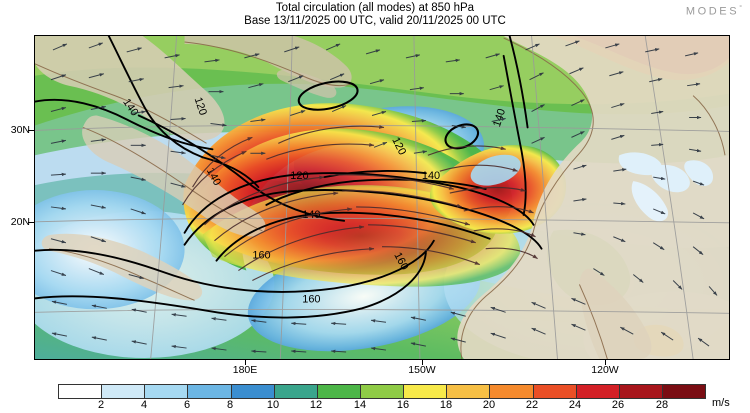 The height and width of the screenshot is (413, 750). What do you see at coordinates (499, 117) in the screenshot?
I see `contour-label-140d: 140` at bounding box center [499, 117].